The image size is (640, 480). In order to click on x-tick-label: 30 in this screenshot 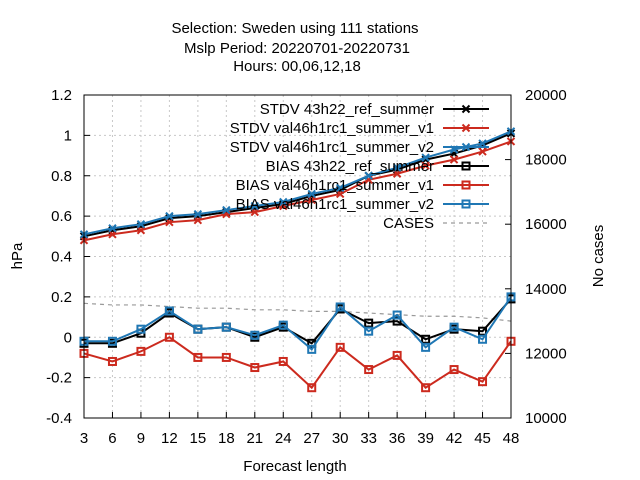, I will do `click(340, 438)`.